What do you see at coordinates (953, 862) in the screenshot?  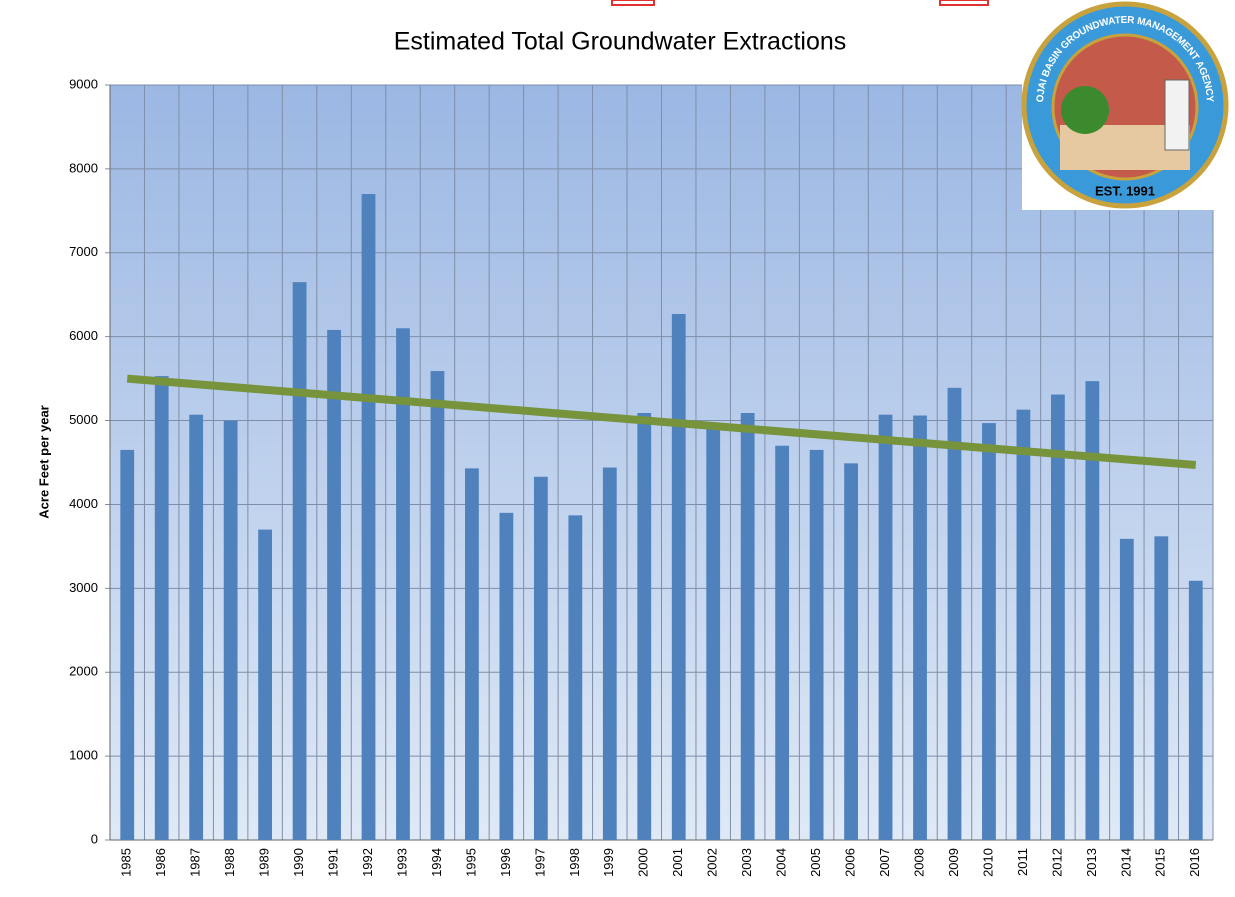 I see `x-tick-label: 2009` at bounding box center [953, 862].